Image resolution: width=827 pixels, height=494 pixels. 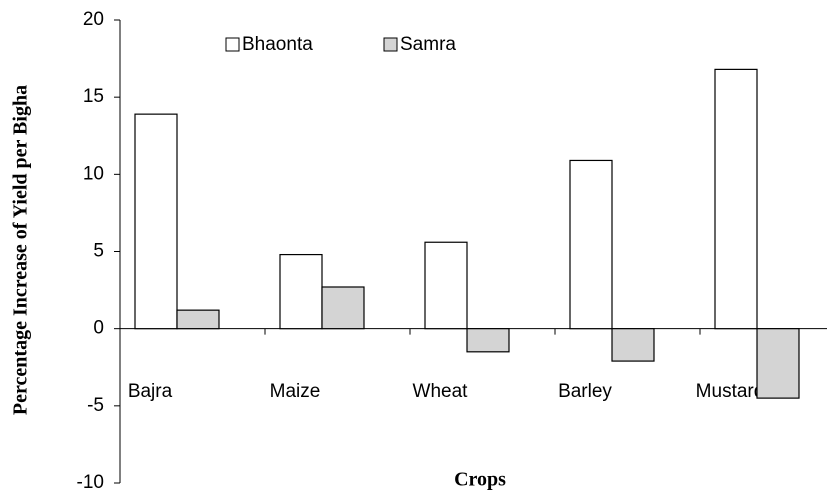 I want to click on x-tick-label: Mustard, so click(x=730, y=391).